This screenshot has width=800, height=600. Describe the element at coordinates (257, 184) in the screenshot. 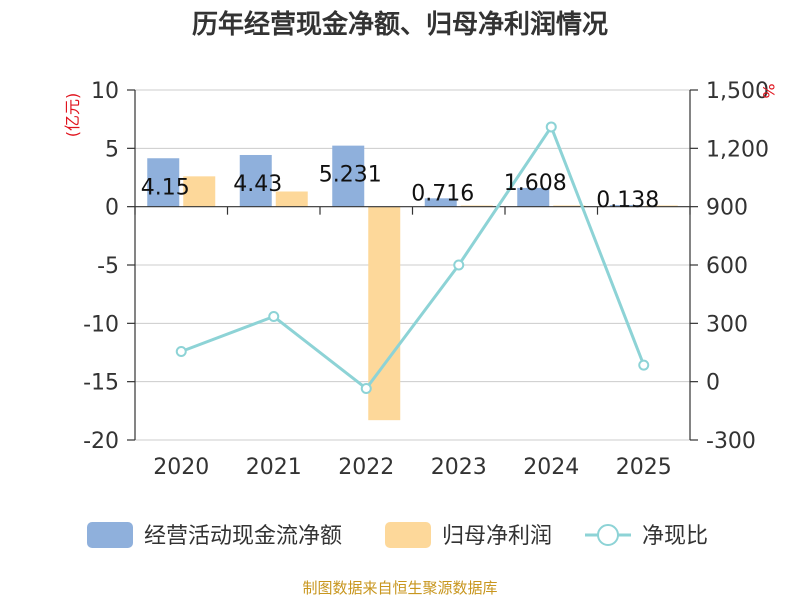

I see `data-label: 4.43` at that location.